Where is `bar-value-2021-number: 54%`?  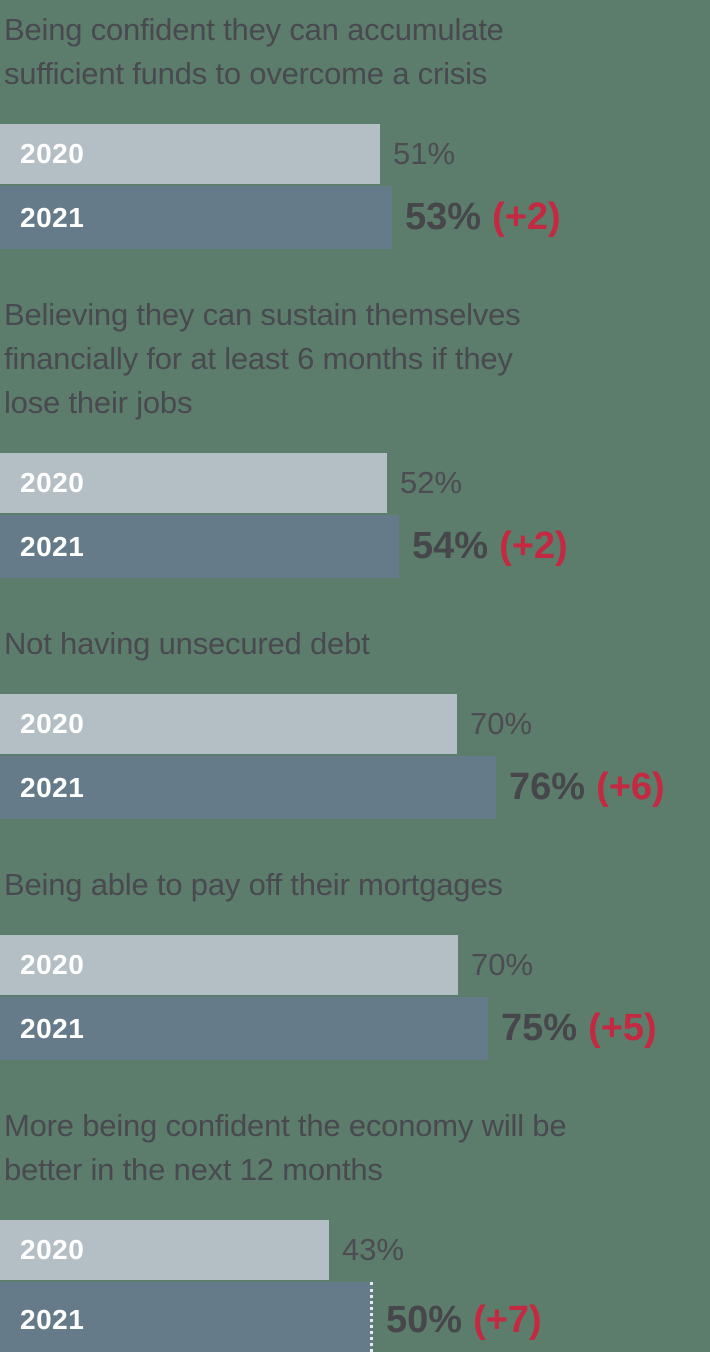
bar-value-2021-number: 54% is located at coordinates (450, 546).